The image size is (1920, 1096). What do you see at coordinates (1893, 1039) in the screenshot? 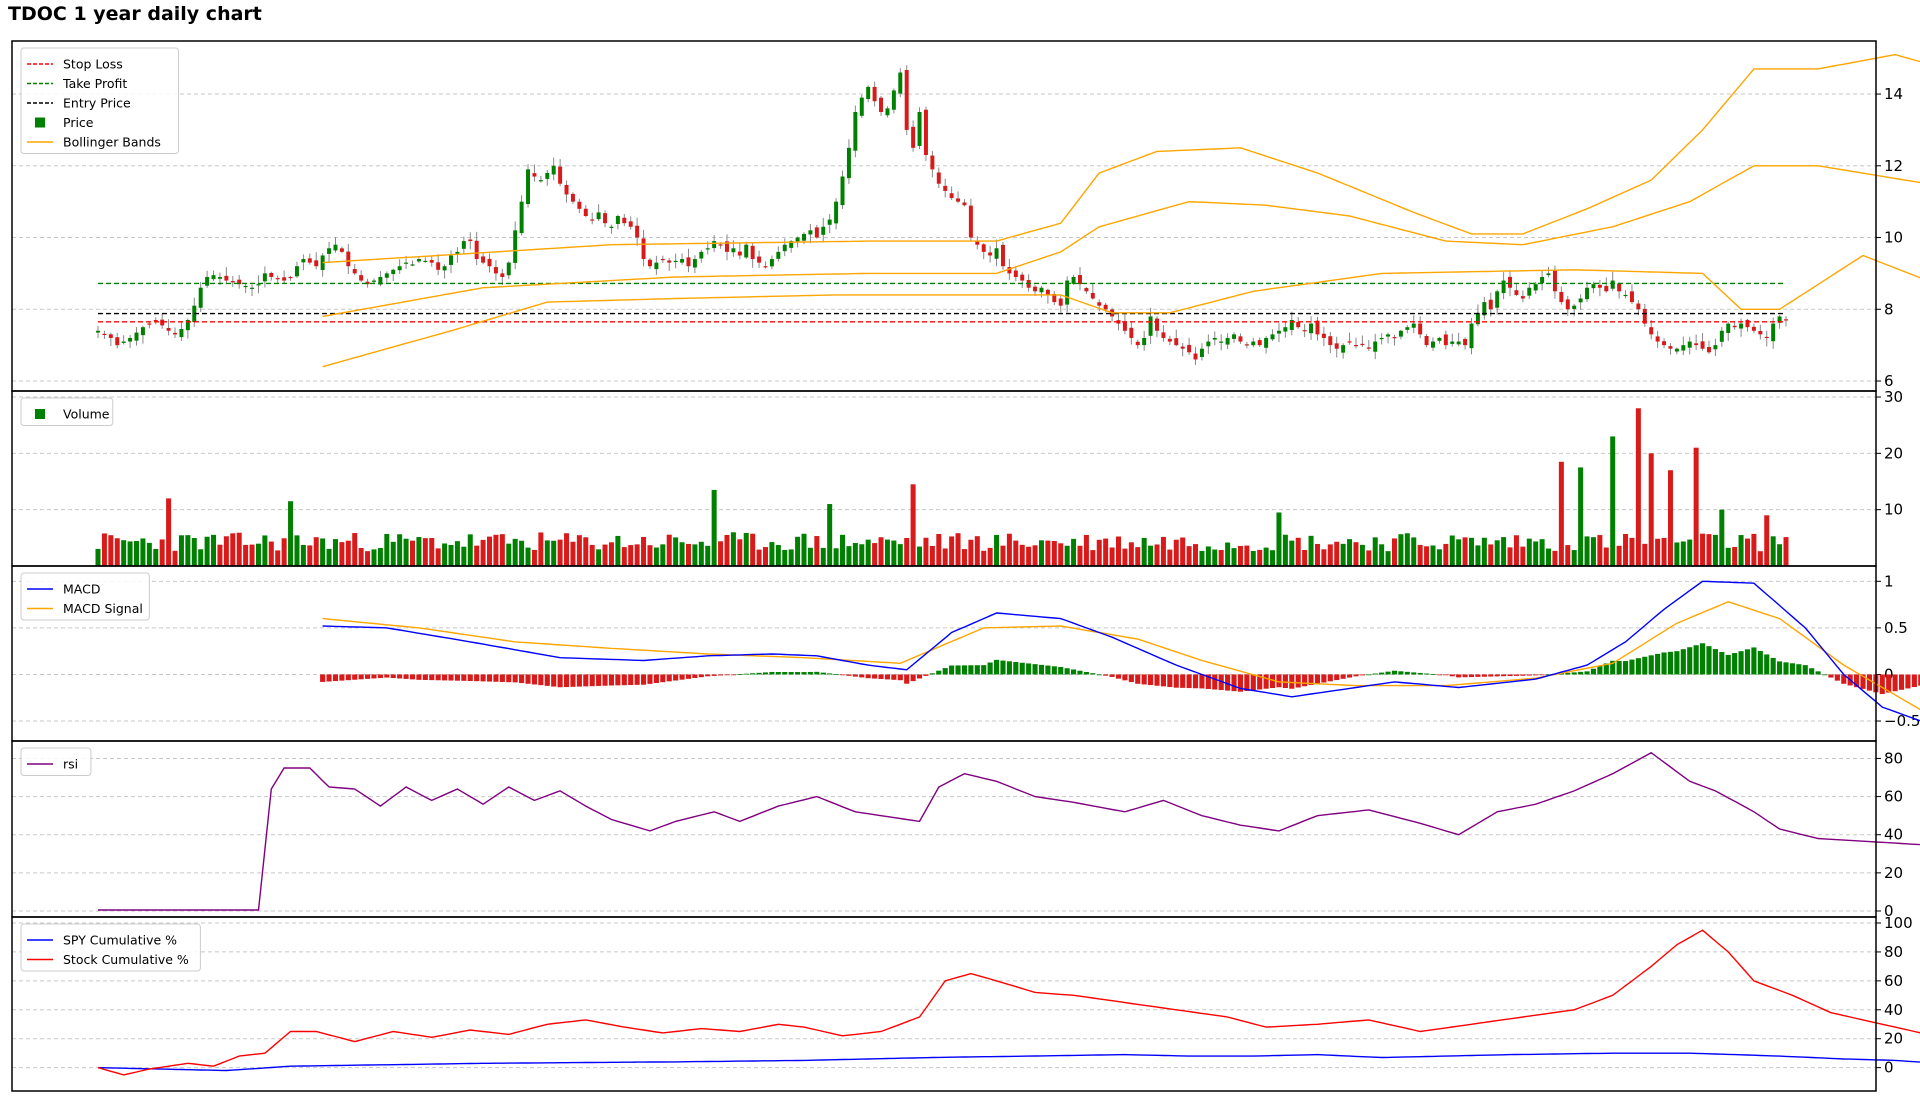
I see `y-tick-label: 20` at bounding box center [1893, 1039].